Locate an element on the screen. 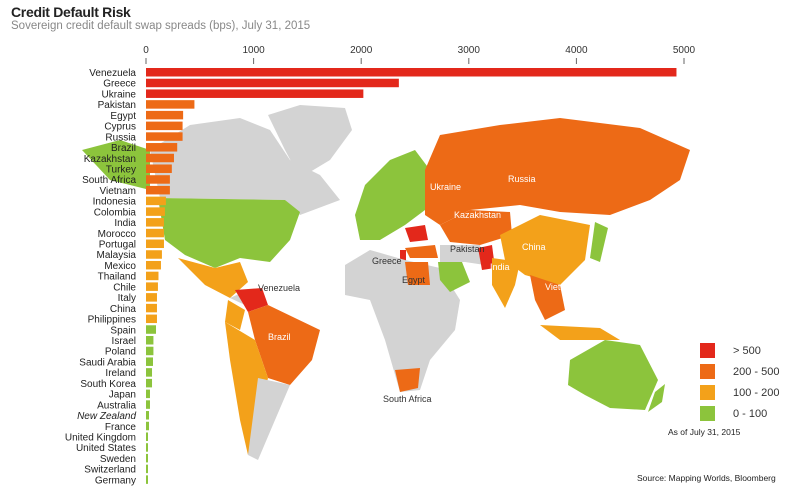 The image size is (800, 498). map-pakistan is located at coordinates (486, 257).